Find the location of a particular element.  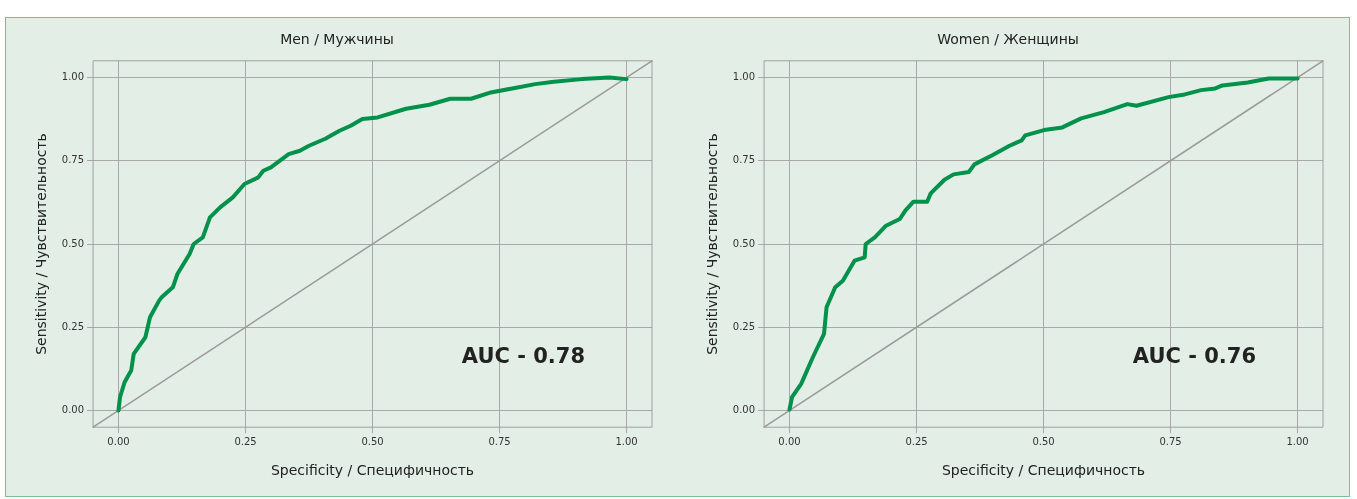

annotation: AUC - 0.76 is located at coordinates (1195, 356).